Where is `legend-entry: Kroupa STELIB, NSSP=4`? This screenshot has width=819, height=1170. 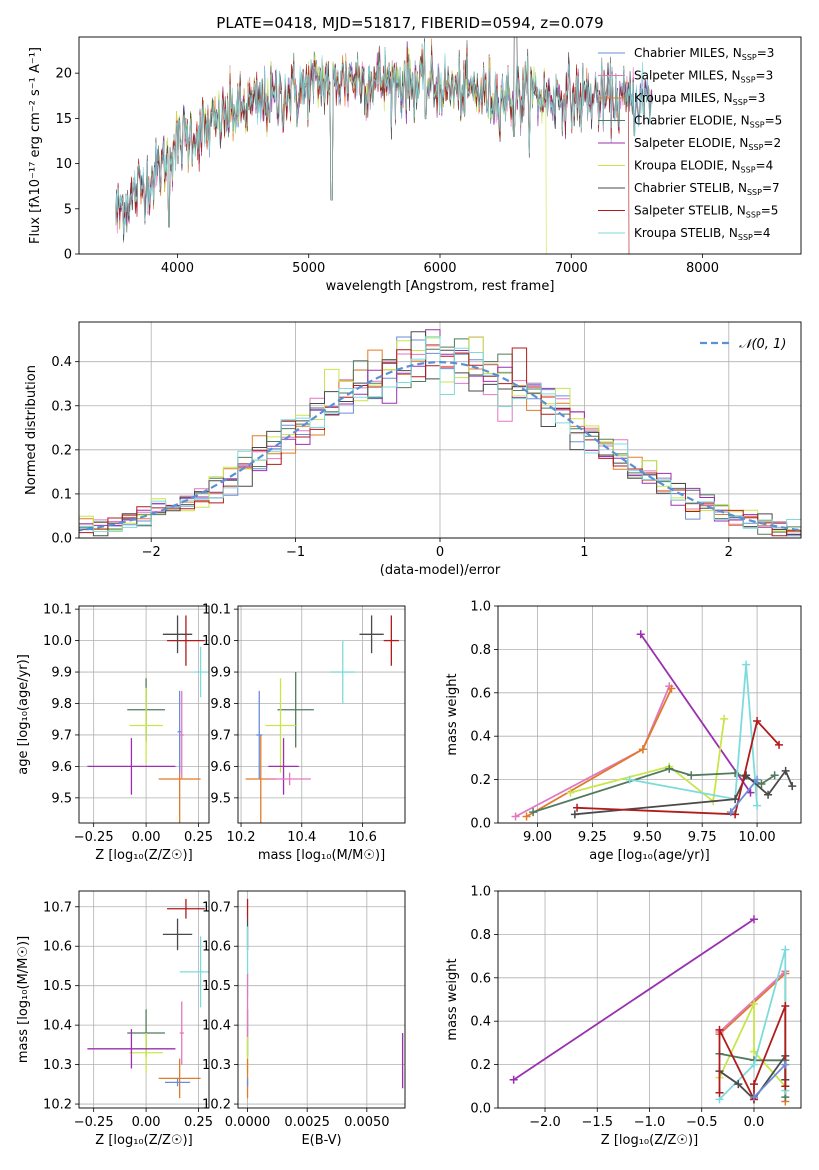 legend-entry: Kroupa STELIB, NSSP=4 is located at coordinates (702, 234).